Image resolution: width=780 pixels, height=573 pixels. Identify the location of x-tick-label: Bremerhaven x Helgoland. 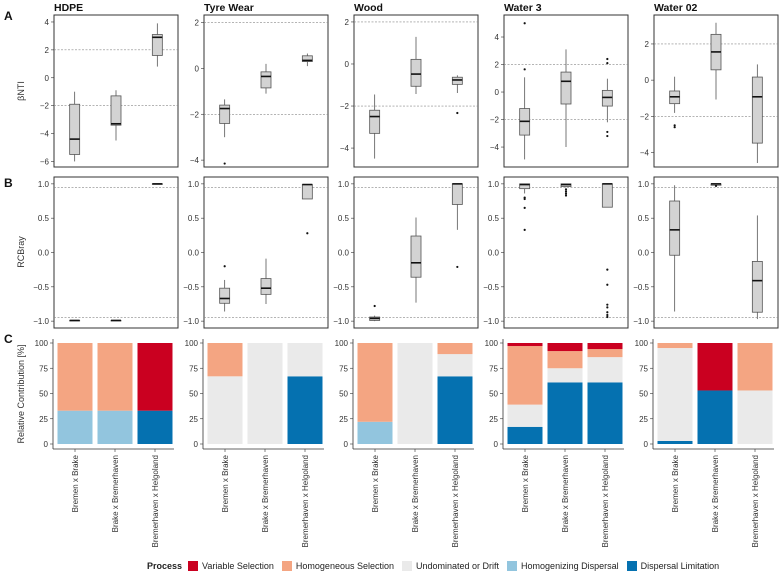
(455, 501).